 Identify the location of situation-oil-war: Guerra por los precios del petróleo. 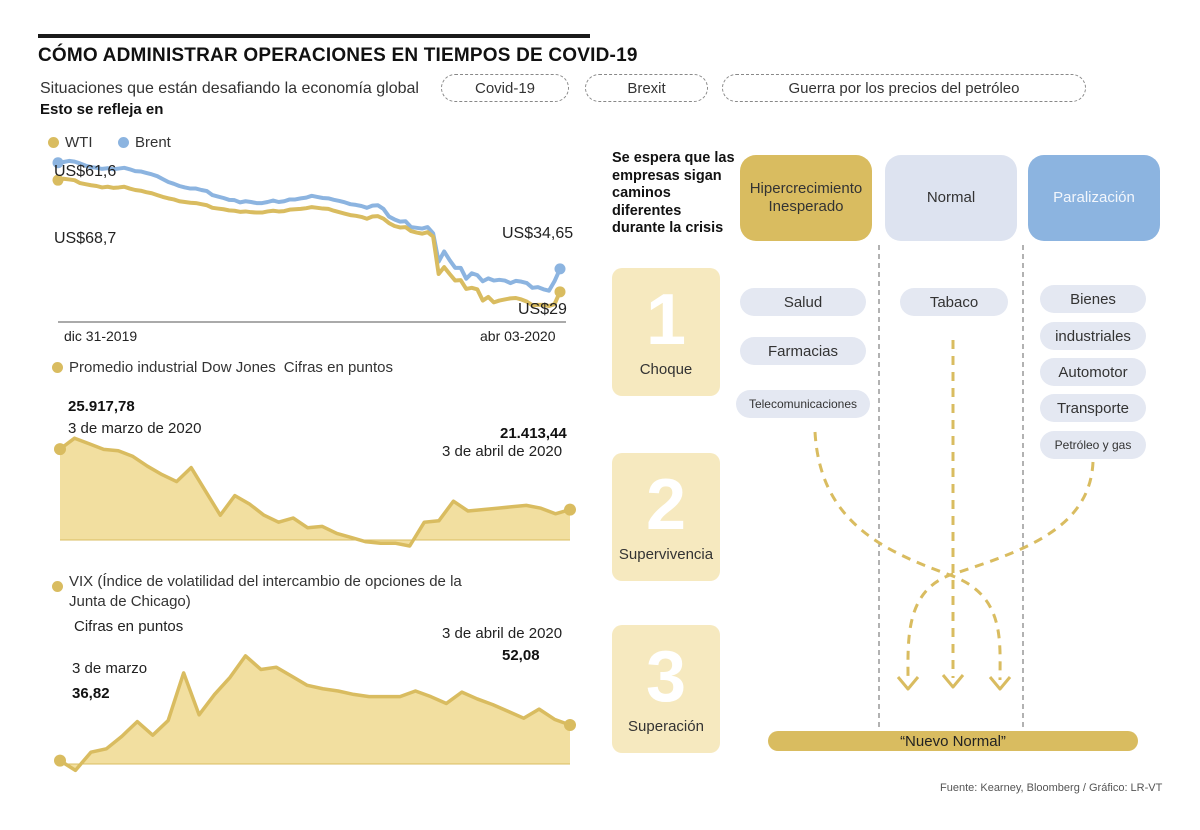
(904, 88).